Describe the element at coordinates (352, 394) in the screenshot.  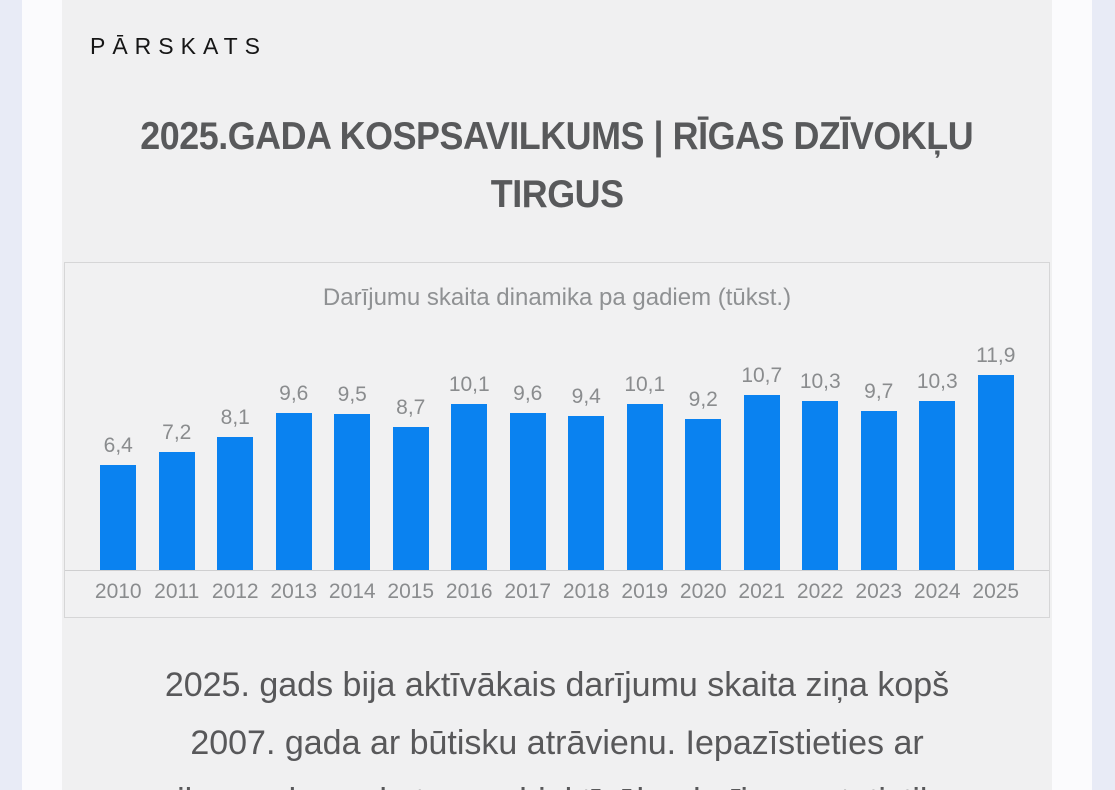
I see `bar-value-label: 9,5` at that location.